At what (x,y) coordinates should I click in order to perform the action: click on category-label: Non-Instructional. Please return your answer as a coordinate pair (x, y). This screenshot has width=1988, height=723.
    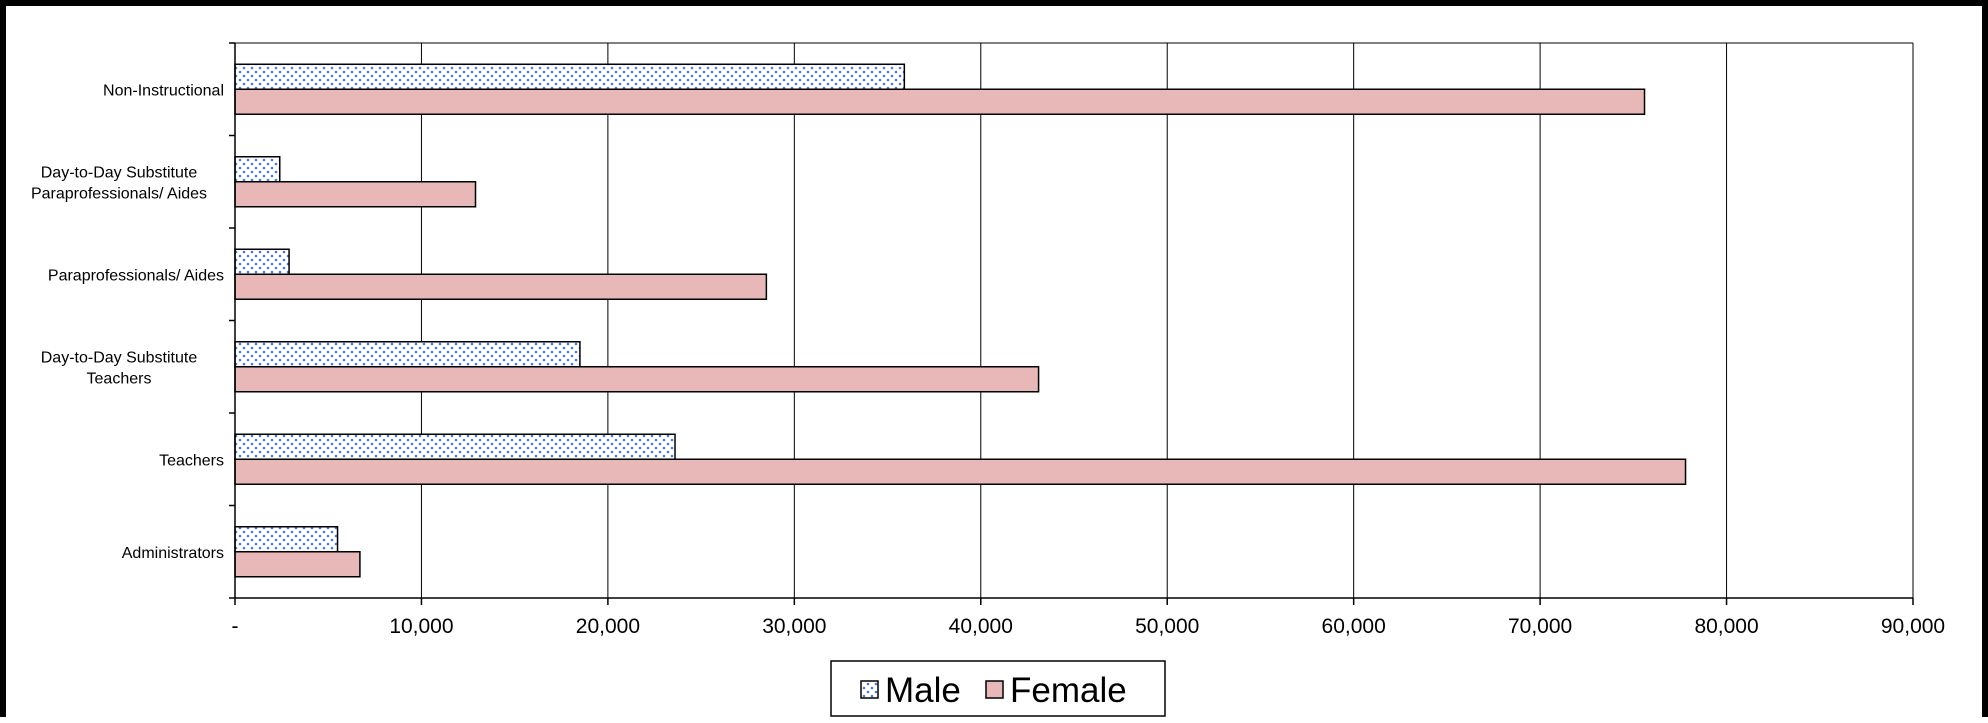
    Looking at the image, I should click on (163, 90).